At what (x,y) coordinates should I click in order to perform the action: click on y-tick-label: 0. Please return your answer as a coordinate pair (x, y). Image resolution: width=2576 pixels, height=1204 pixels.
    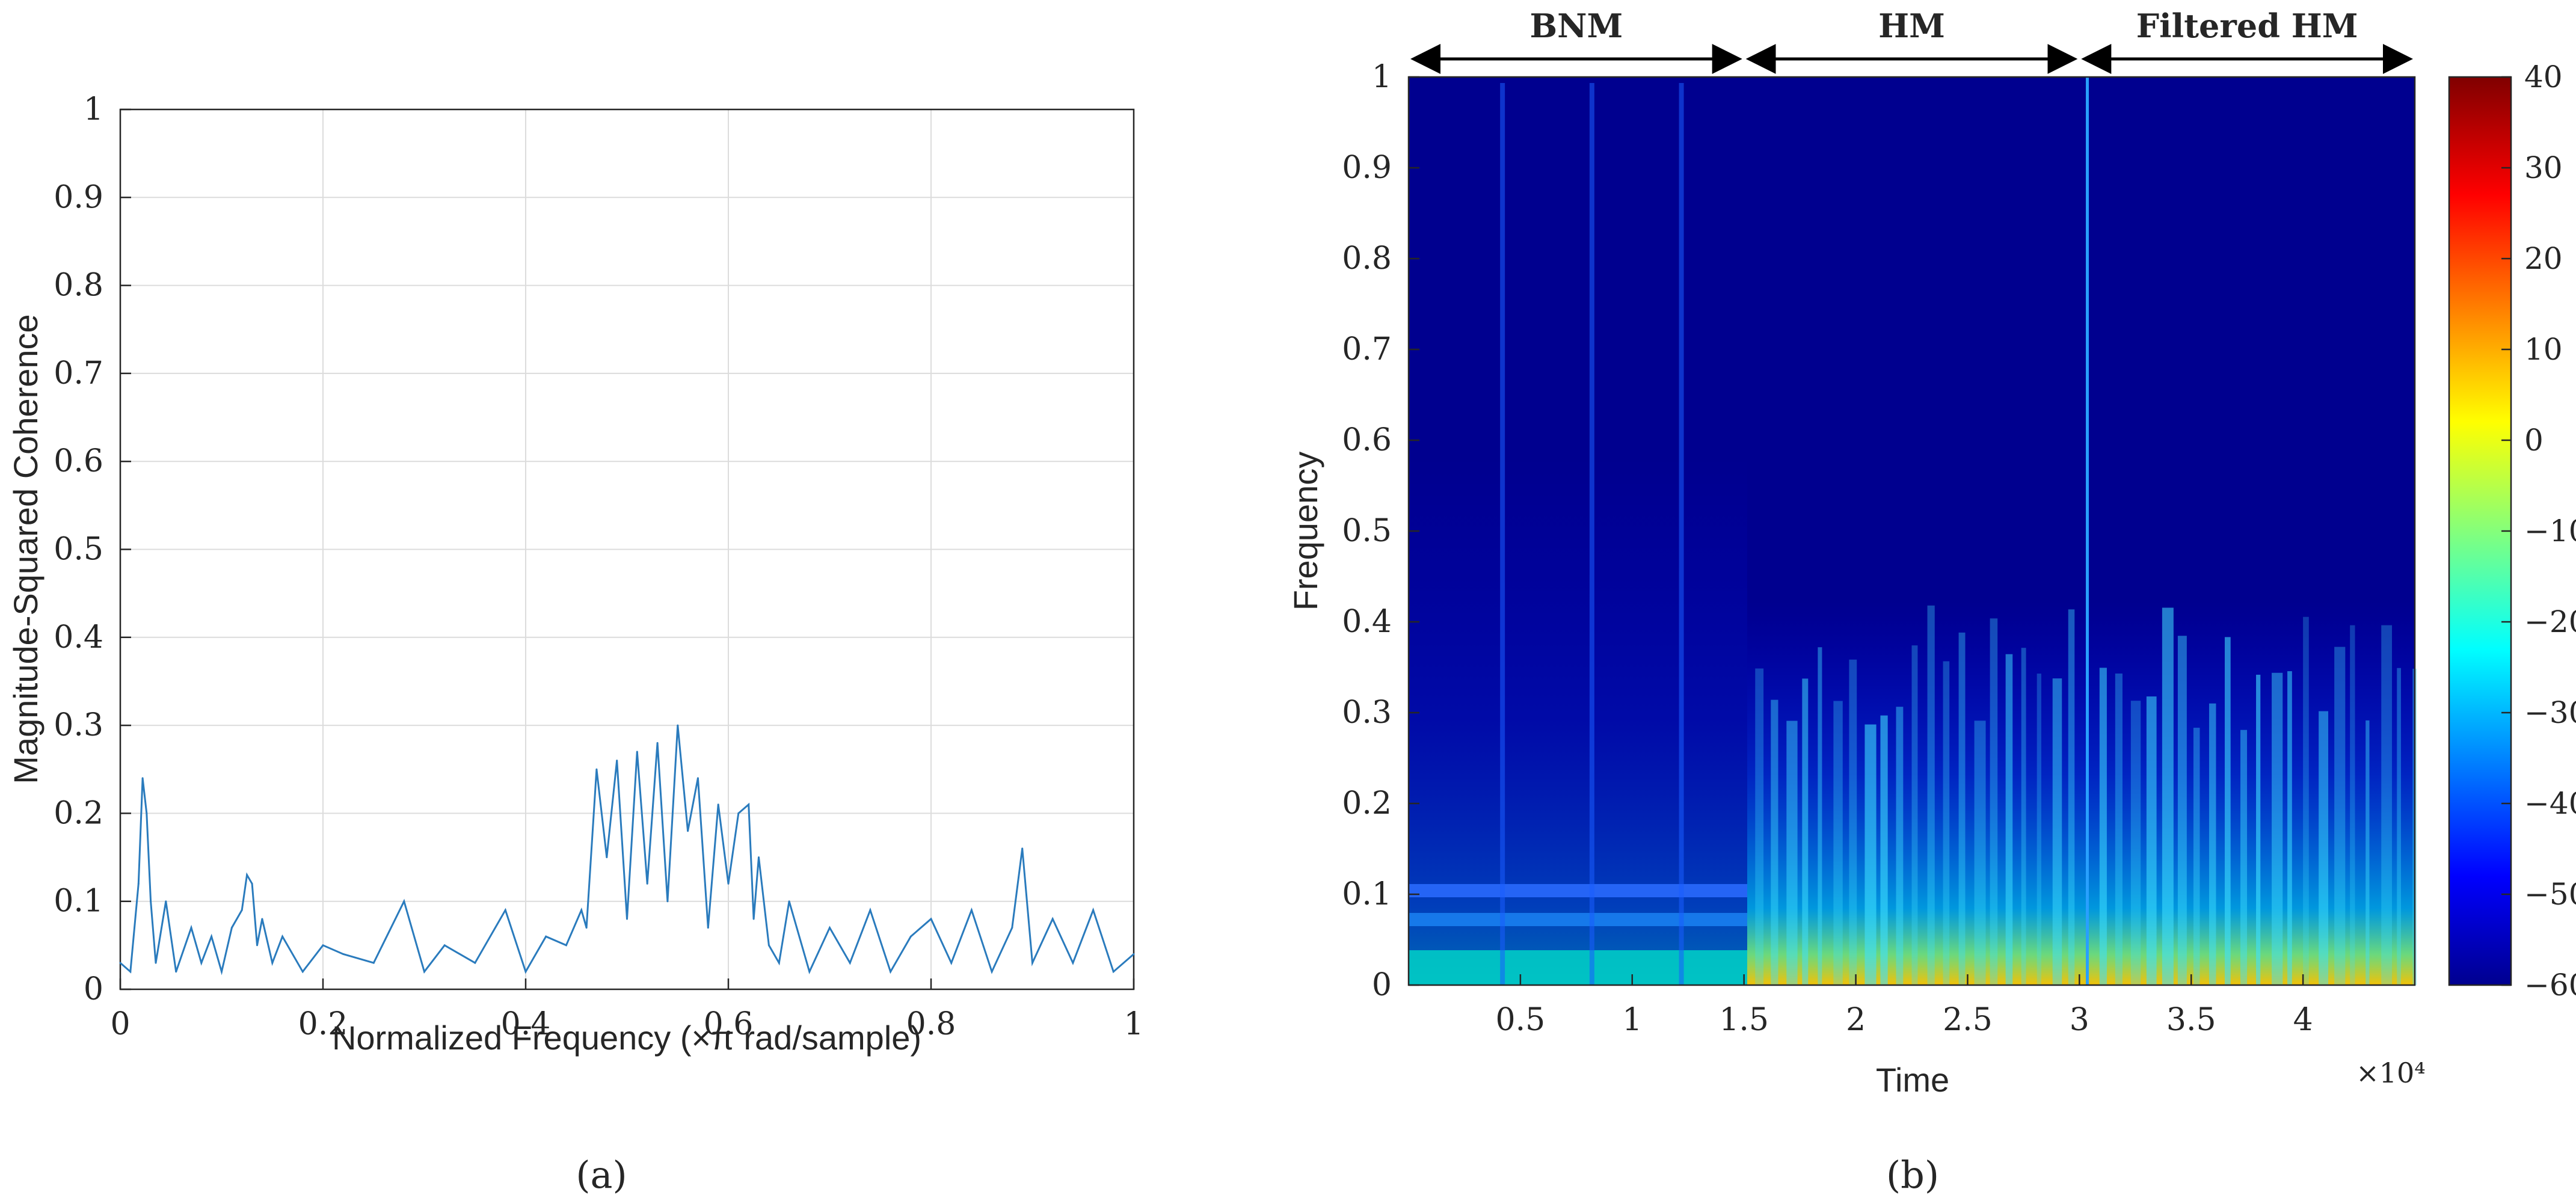
    Looking at the image, I should click on (93, 989).